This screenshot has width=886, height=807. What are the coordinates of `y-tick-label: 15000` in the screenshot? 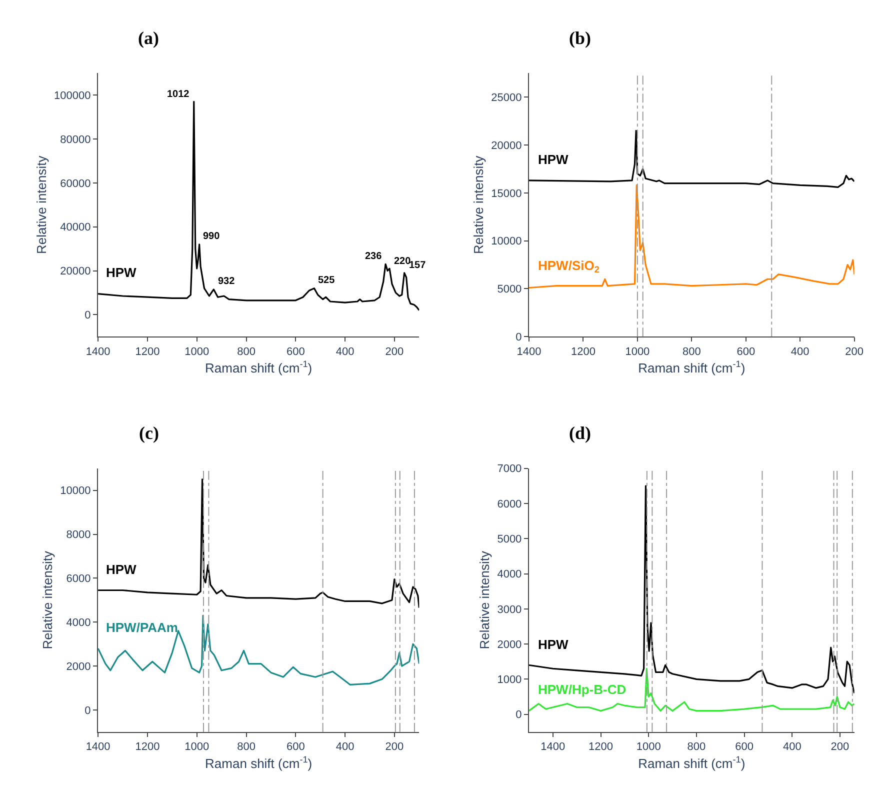 It's located at (506, 194).